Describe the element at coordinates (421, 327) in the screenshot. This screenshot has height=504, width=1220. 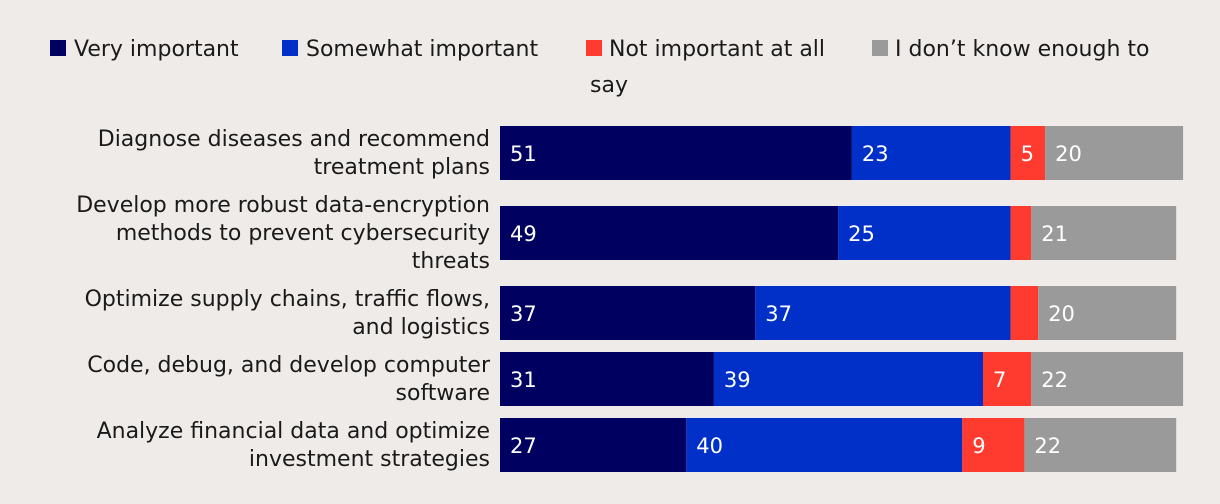
I see `category-label: and logistics` at that location.